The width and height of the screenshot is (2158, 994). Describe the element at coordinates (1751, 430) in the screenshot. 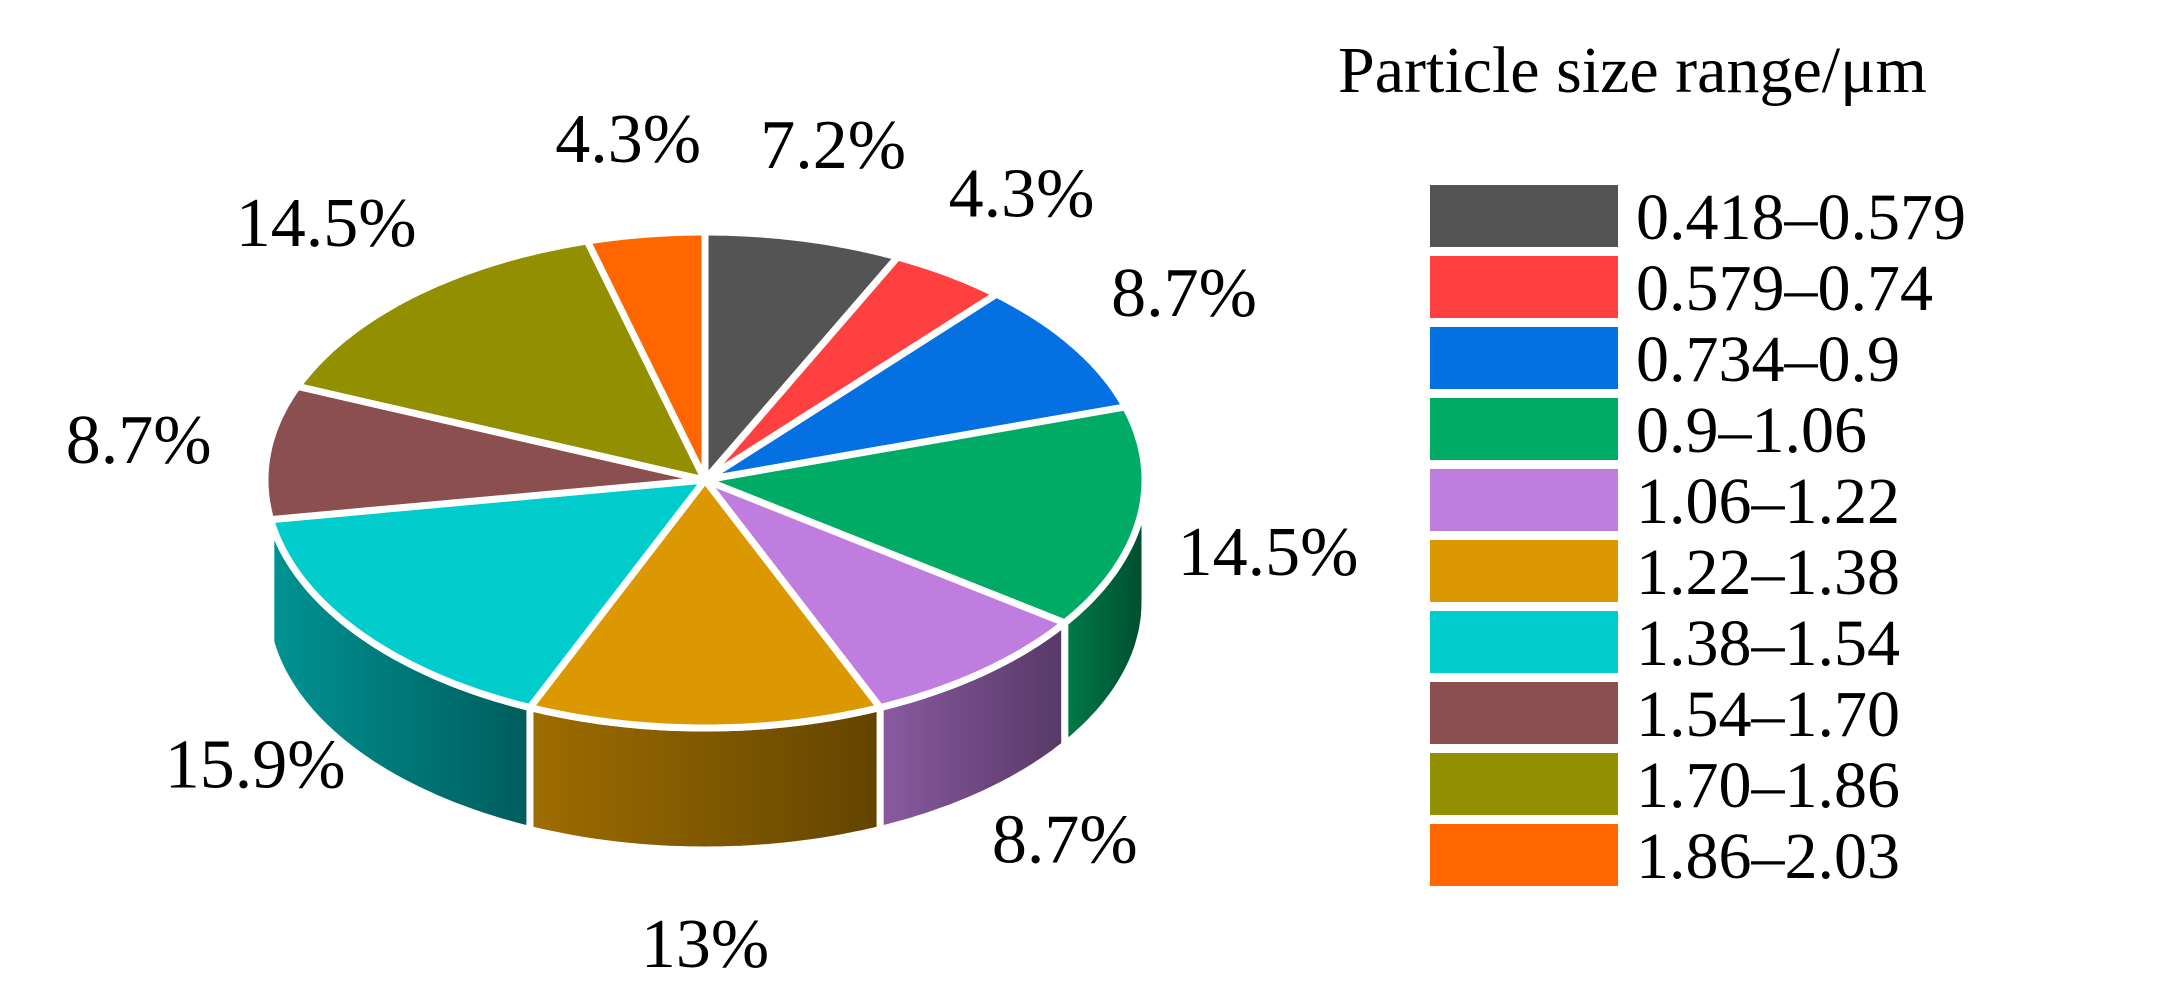

I see `legend-label-3: 0.9–1.06` at that location.